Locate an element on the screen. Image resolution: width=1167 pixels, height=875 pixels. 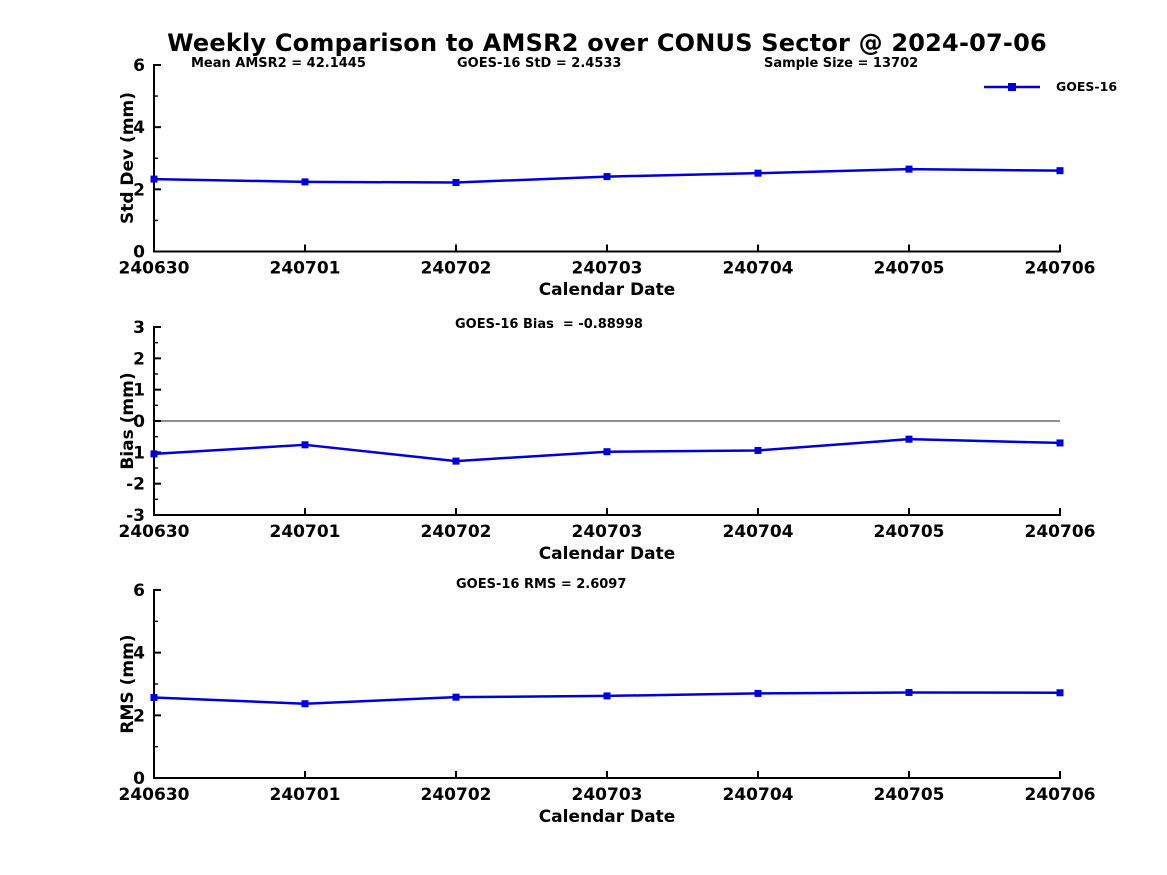
legend-line-marker-icon is located at coordinates (1012, 86).